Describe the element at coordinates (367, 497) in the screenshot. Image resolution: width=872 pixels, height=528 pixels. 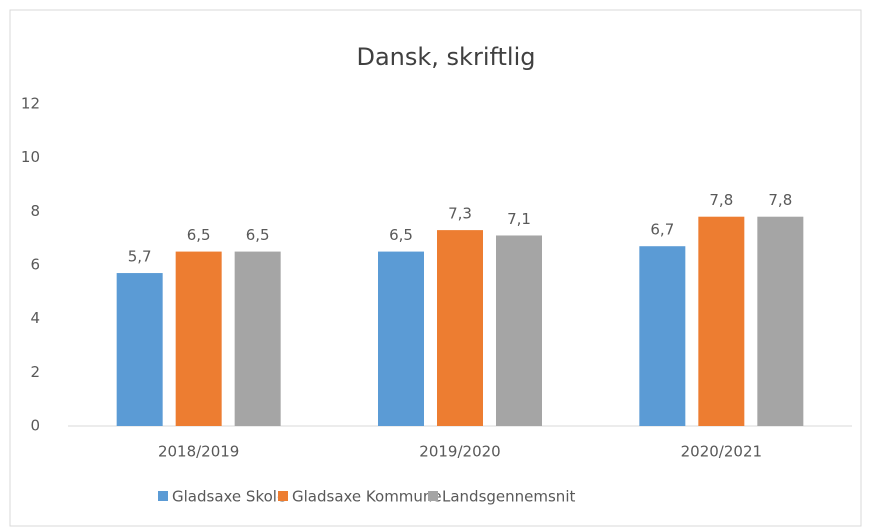
I see `legend-label: Gladsaxe Kommune` at that location.